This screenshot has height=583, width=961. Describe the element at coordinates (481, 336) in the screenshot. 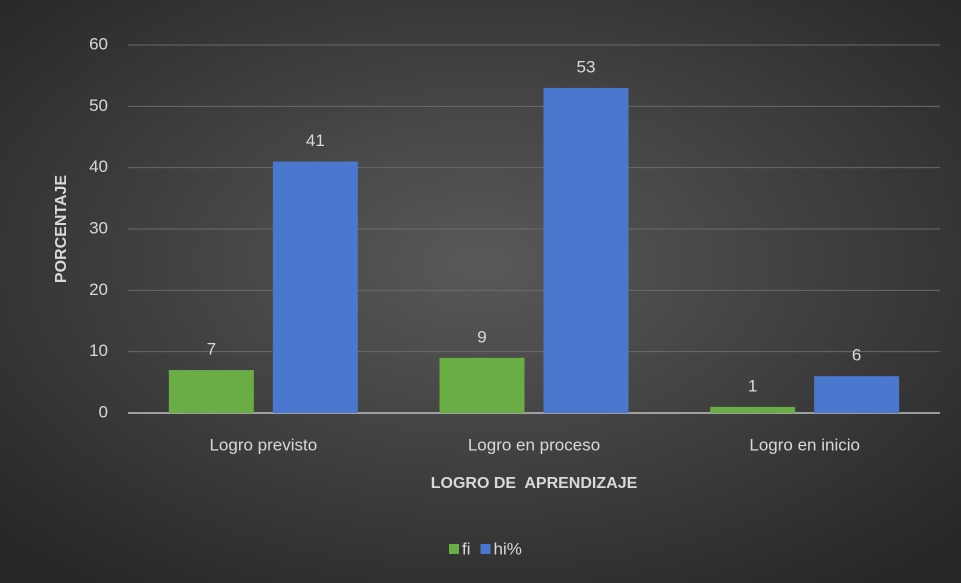

I see `data-label: 9` at that location.